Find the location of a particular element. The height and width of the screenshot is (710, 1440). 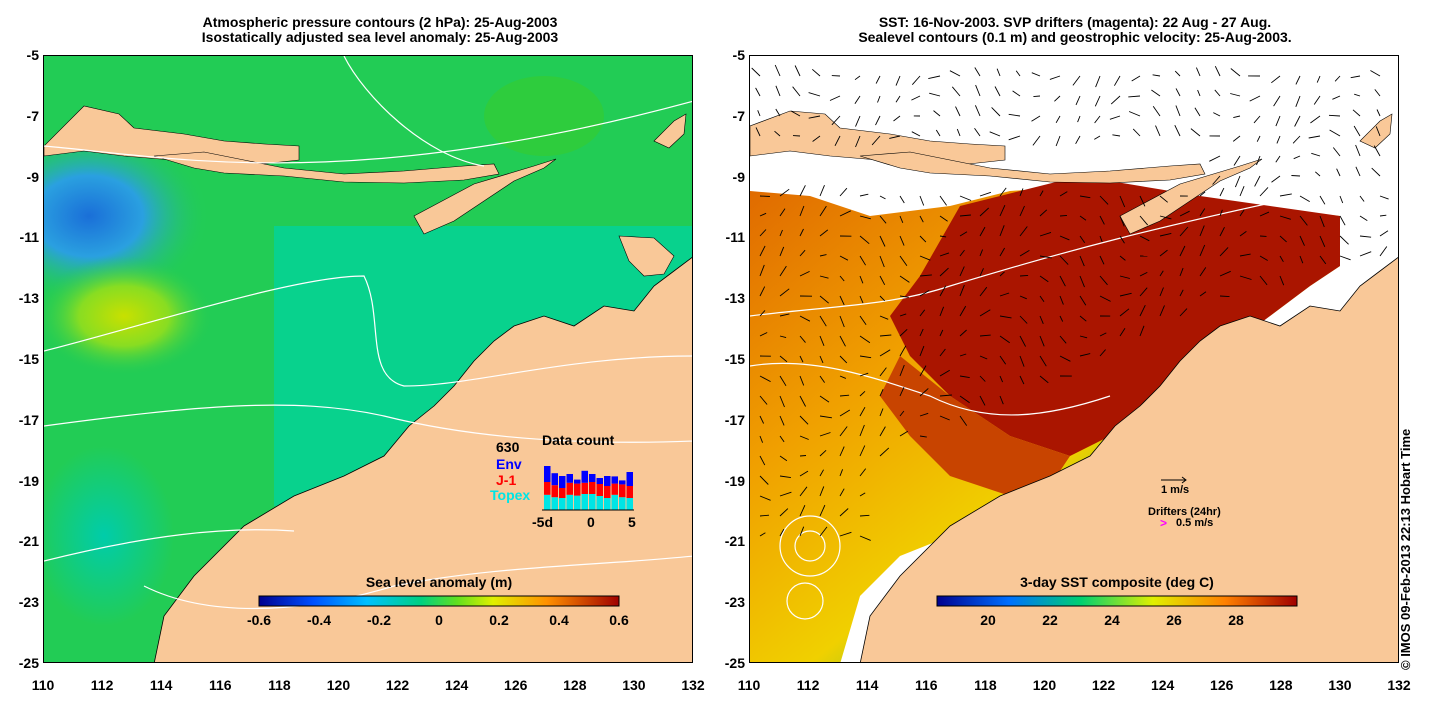

islet-east is located at coordinates (646, 256).